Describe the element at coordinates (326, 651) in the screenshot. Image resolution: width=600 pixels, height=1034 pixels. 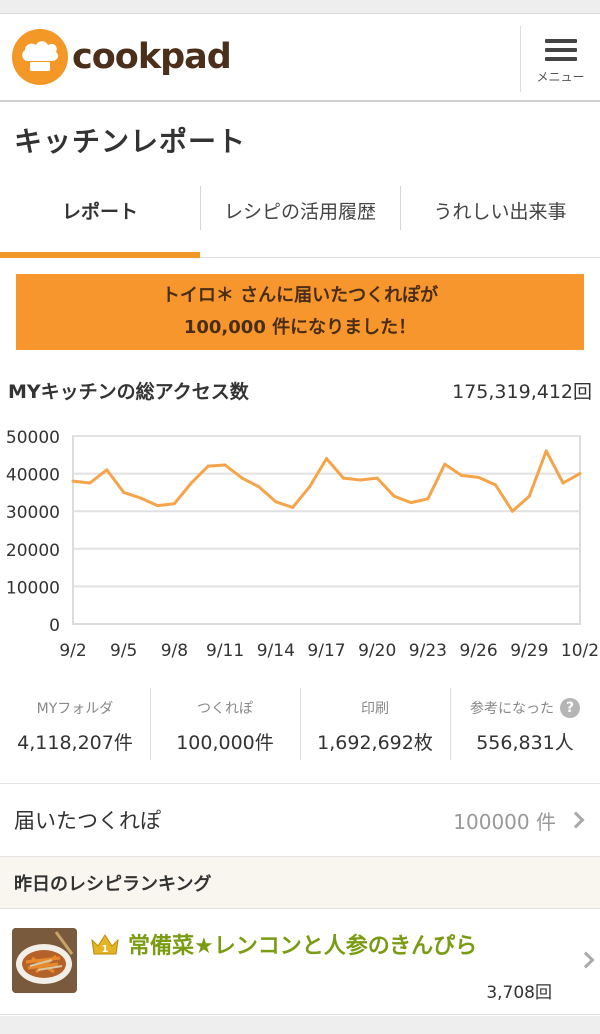
I see `x-tick-label: 9/17` at that location.